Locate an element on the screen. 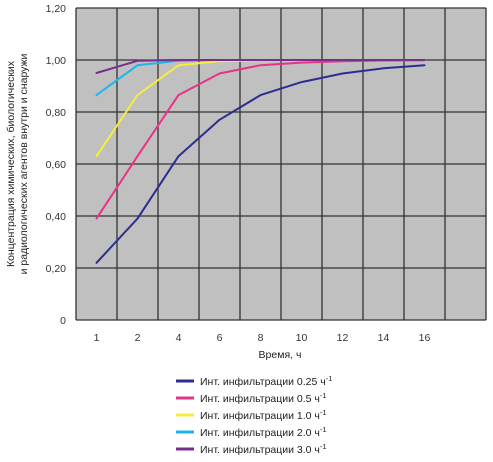 The height and width of the screenshot is (462, 493). legend-label: Инт. инфильтрации 0.25 ч-1 is located at coordinates (266, 381).